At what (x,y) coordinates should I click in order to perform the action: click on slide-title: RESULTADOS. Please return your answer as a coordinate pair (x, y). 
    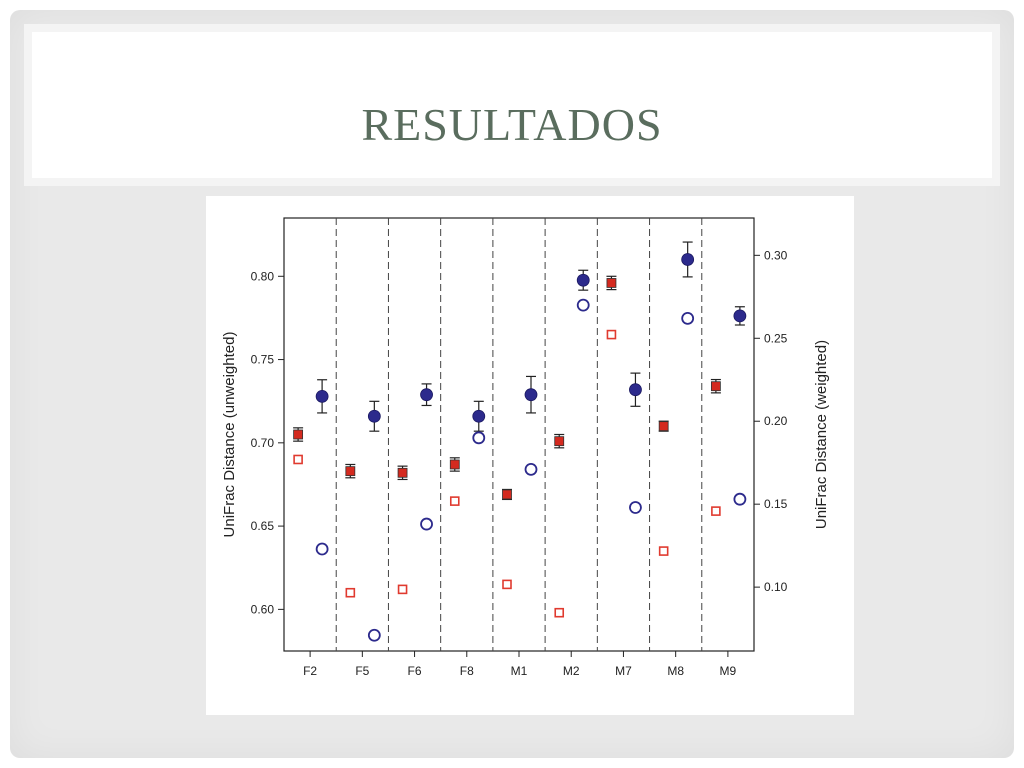
    Looking at the image, I should click on (512, 124).